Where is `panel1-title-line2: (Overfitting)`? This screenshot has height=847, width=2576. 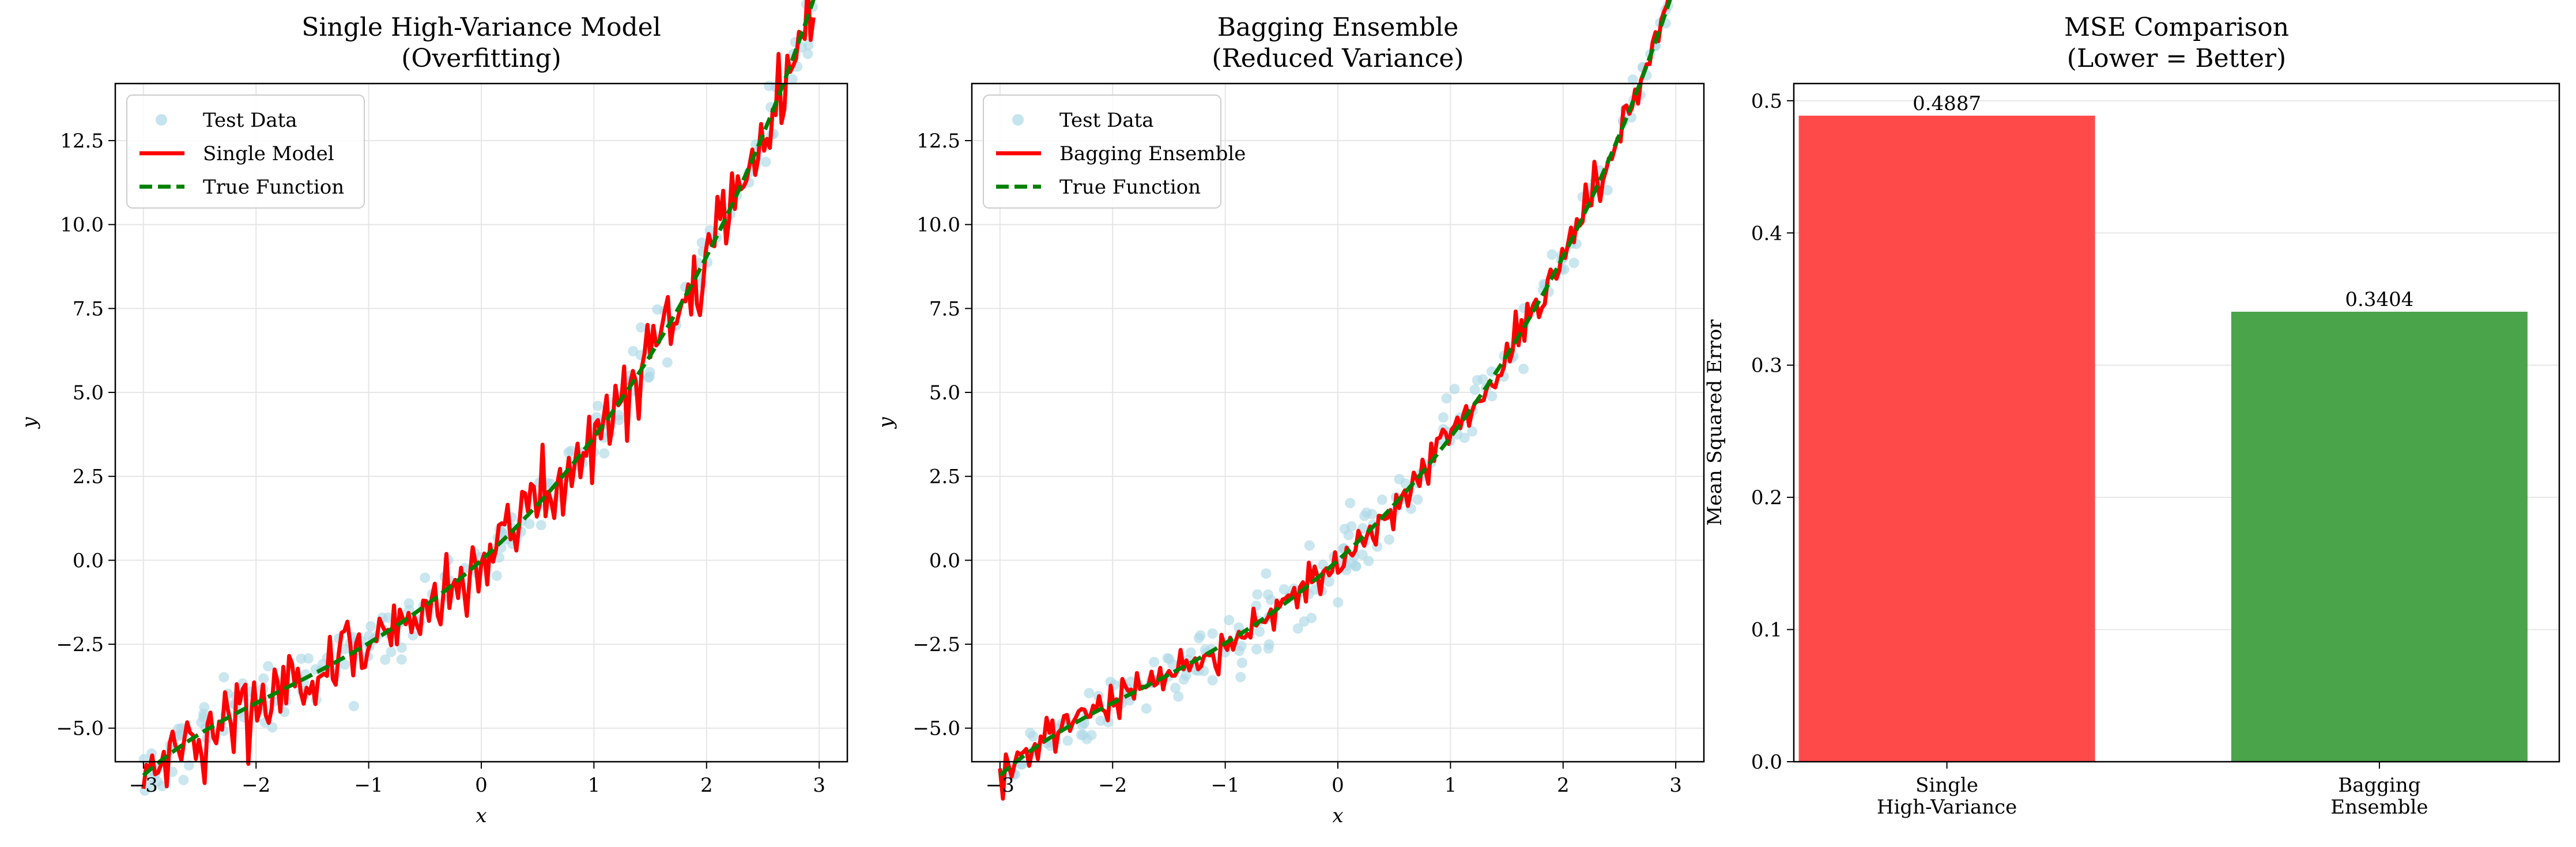
panel1-title-line2: (Overfitting) is located at coordinates (481, 58).